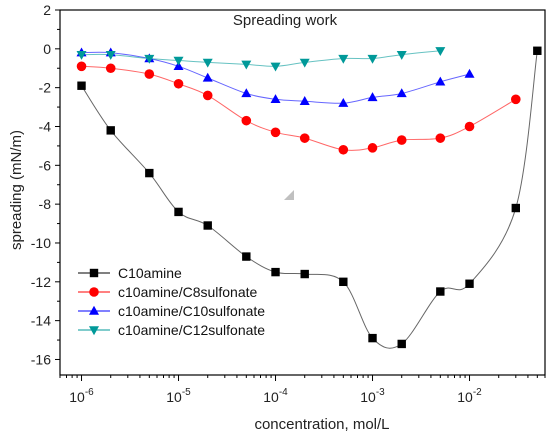 This screenshot has height=441, width=550. Describe the element at coordinates (289, 195) in the screenshot. I see `cursor-artifact` at that location.